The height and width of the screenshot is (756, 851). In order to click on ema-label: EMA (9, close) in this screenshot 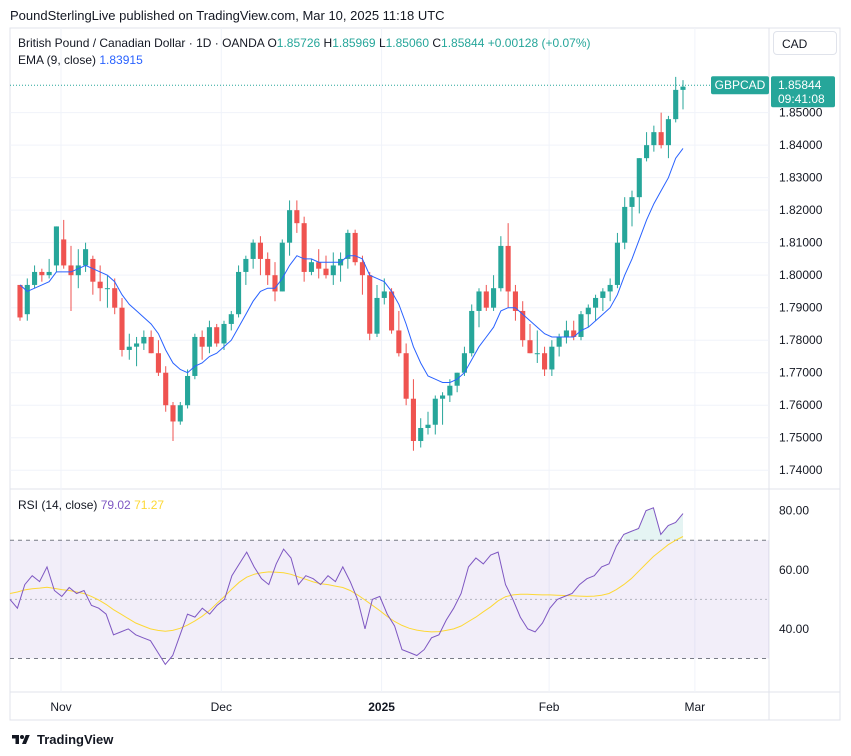, I will do `click(57, 60)`.